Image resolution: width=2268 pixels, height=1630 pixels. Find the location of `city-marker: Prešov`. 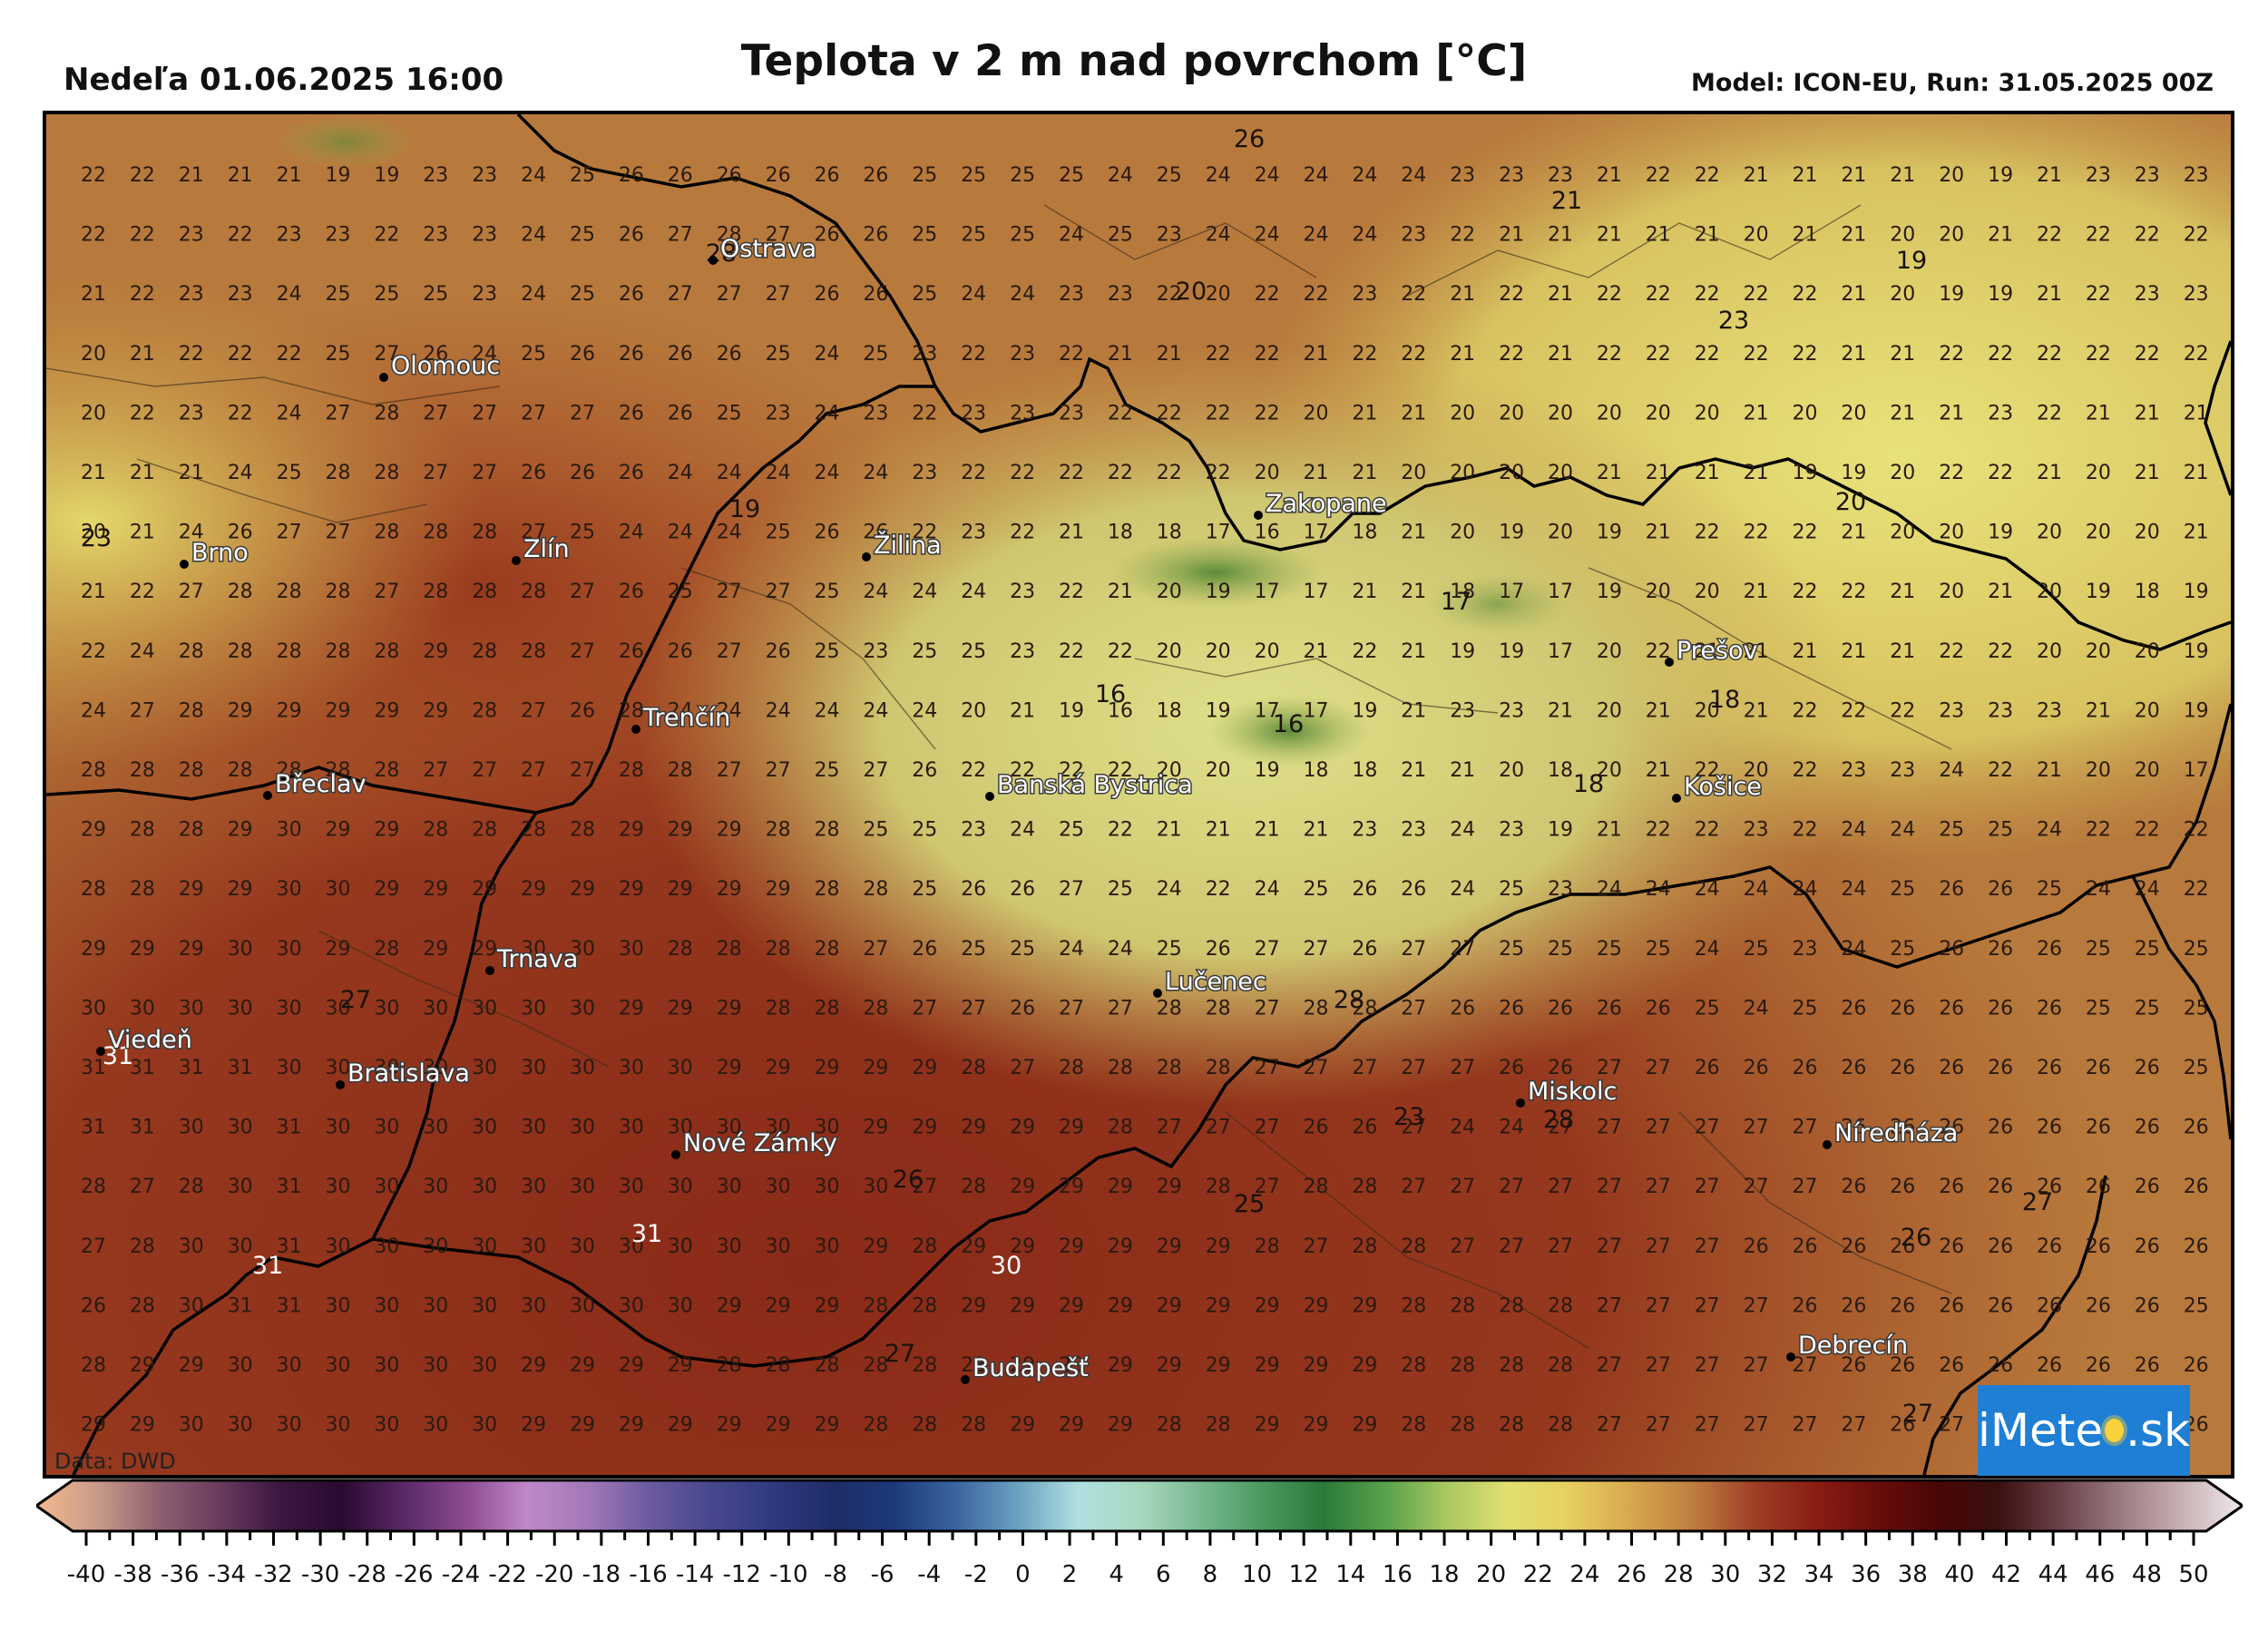

city-marker: Prešov is located at coordinates (1712, 651).